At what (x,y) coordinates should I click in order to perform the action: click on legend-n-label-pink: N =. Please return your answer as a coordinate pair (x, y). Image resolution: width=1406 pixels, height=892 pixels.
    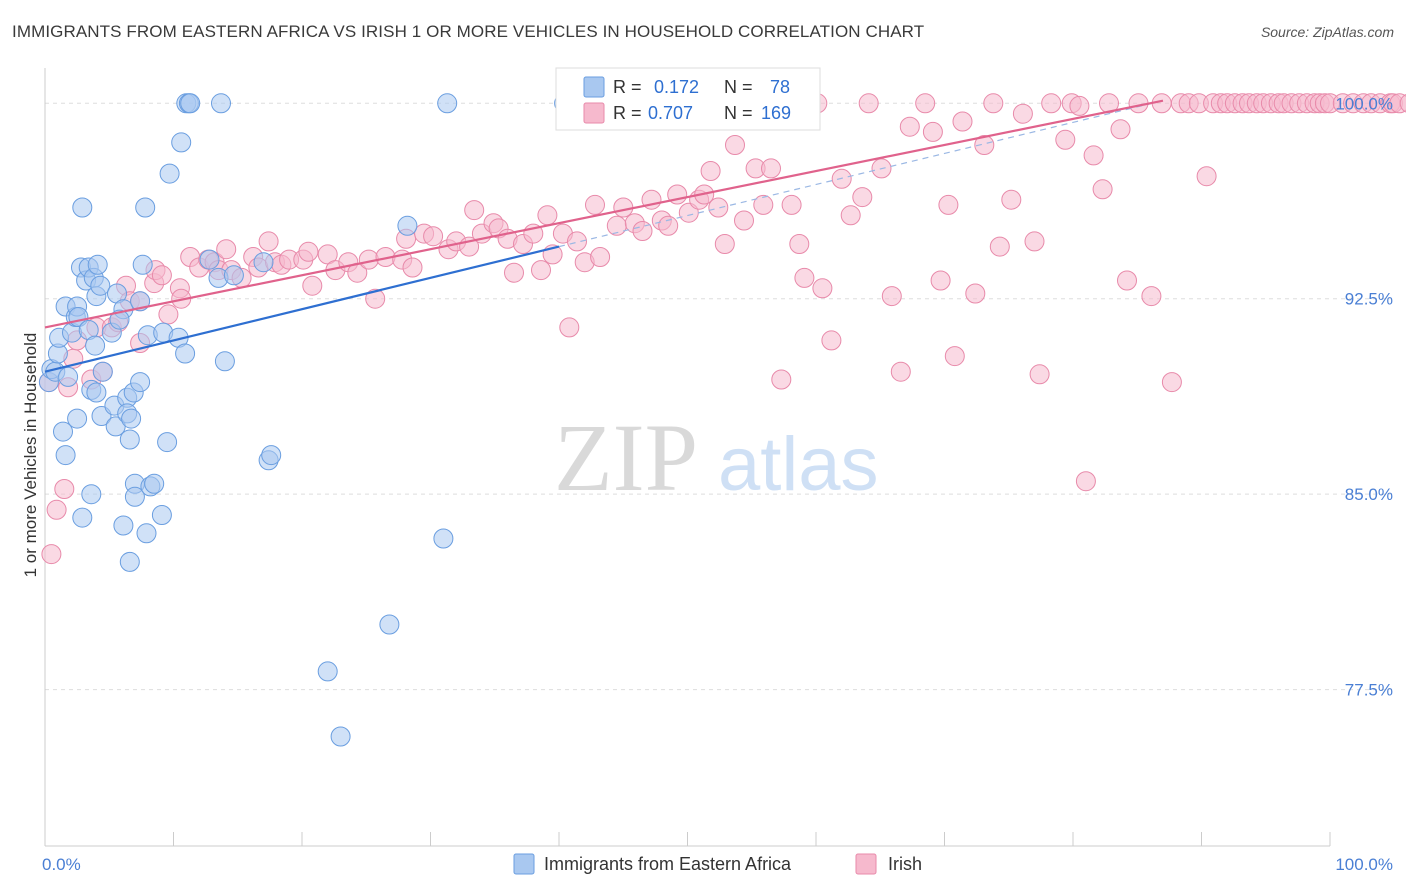
    Looking at the image, I should click on (738, 113).